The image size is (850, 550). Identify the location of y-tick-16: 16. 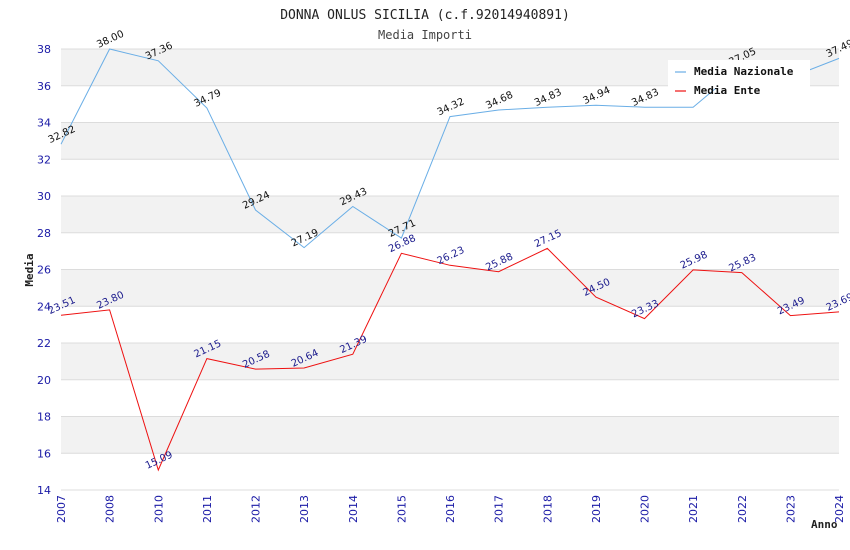
(44, 453).